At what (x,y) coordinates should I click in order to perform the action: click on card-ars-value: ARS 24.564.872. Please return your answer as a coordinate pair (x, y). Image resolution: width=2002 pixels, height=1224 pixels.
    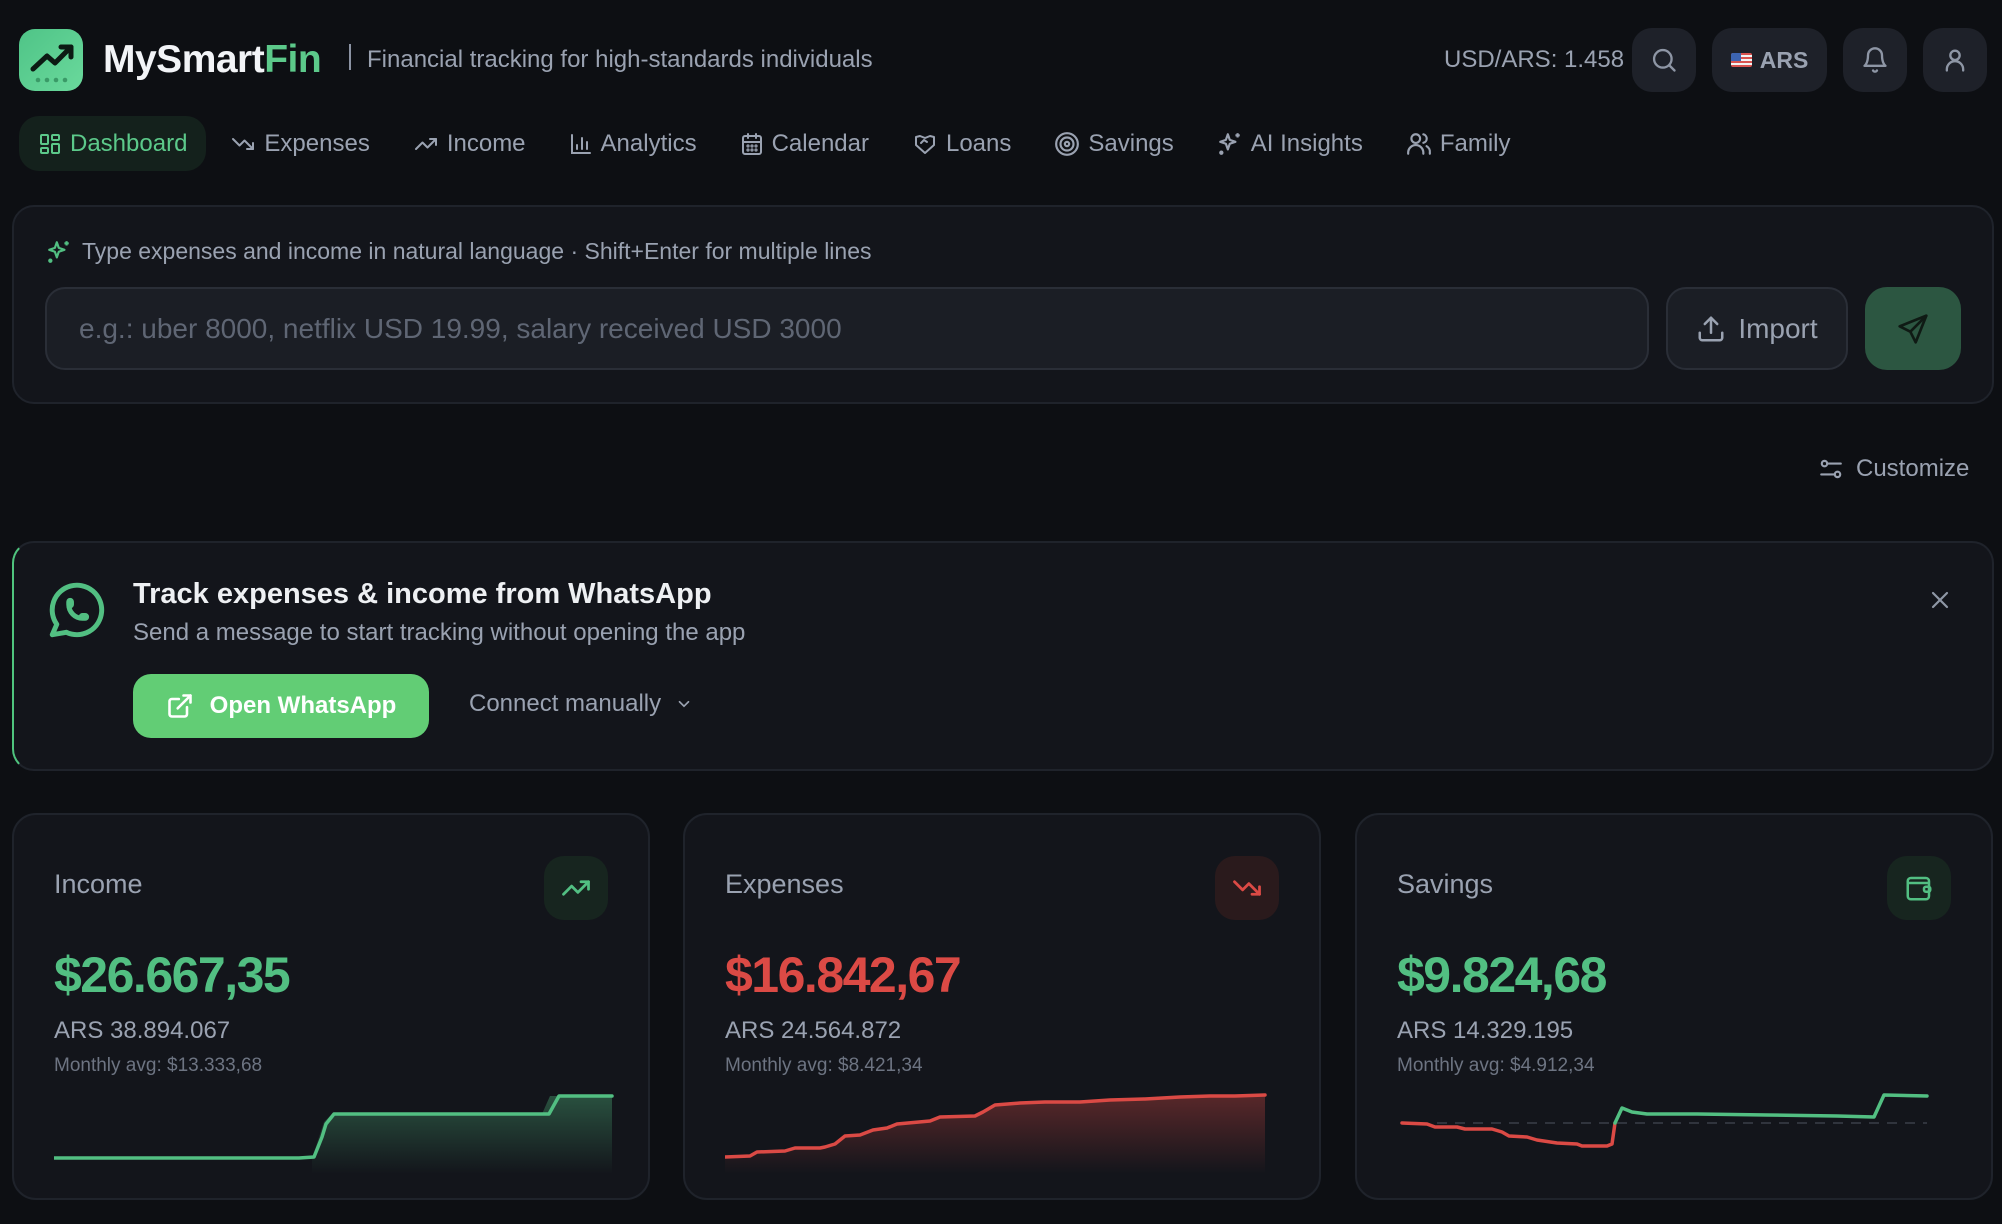
    Looking at the image, I should click on (813, 1030).